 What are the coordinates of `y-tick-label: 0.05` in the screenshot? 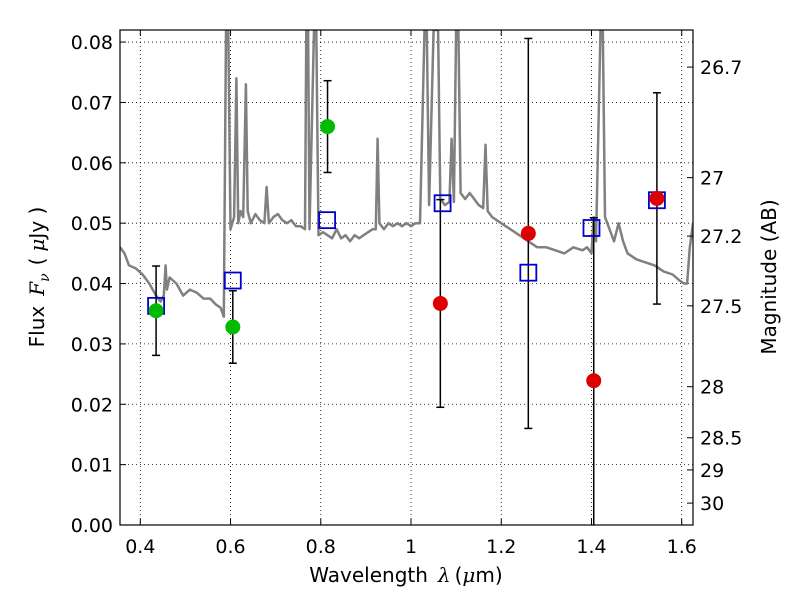 It's located at (92, 224).